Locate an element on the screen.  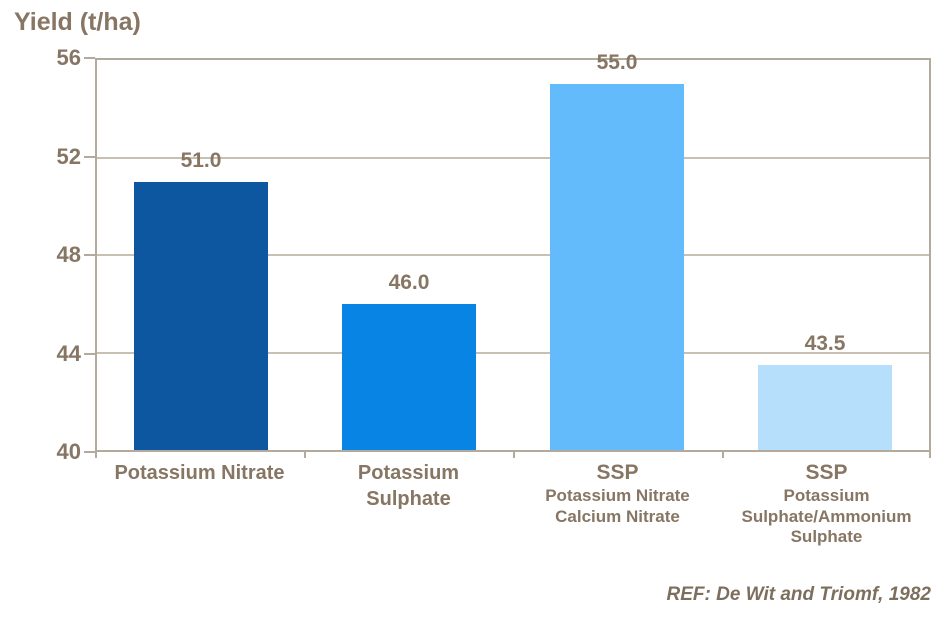
category-label: SSP Potassium Sulphate/Ammonium Sulphate is located at coordinates (826, 503).